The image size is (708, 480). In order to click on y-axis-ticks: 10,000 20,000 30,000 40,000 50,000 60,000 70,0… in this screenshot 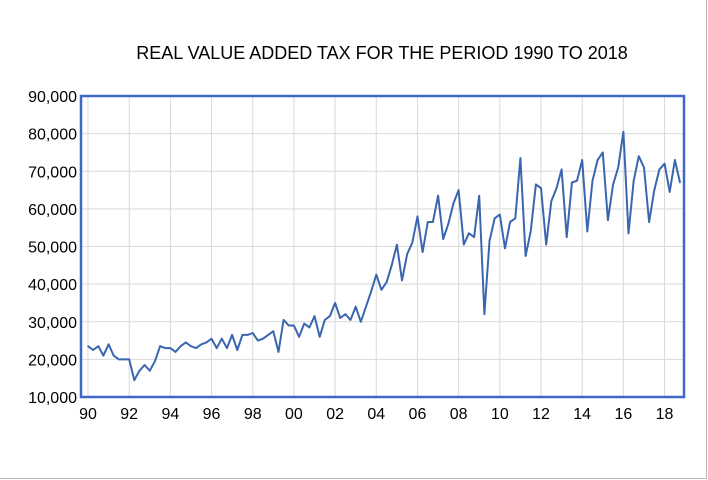, I will do `click(52, 248)`.